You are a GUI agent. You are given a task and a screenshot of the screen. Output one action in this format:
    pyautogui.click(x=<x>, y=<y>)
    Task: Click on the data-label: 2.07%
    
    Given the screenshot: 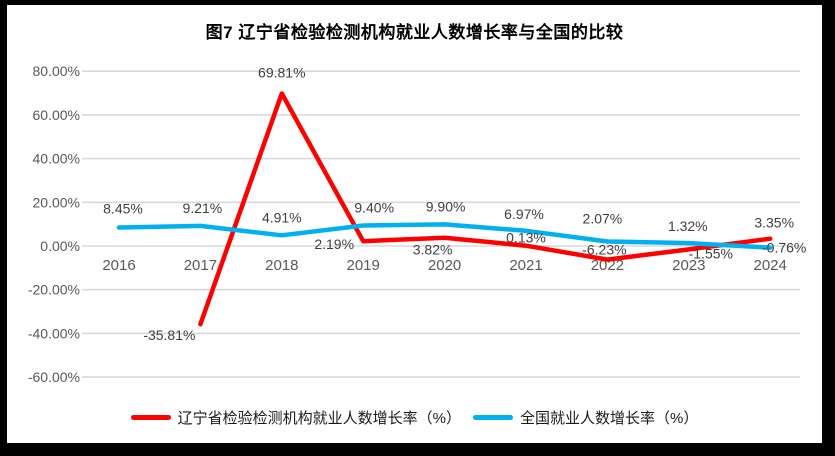 What is the action you would take?
    pyautogui.click(x=603, y=219)
    